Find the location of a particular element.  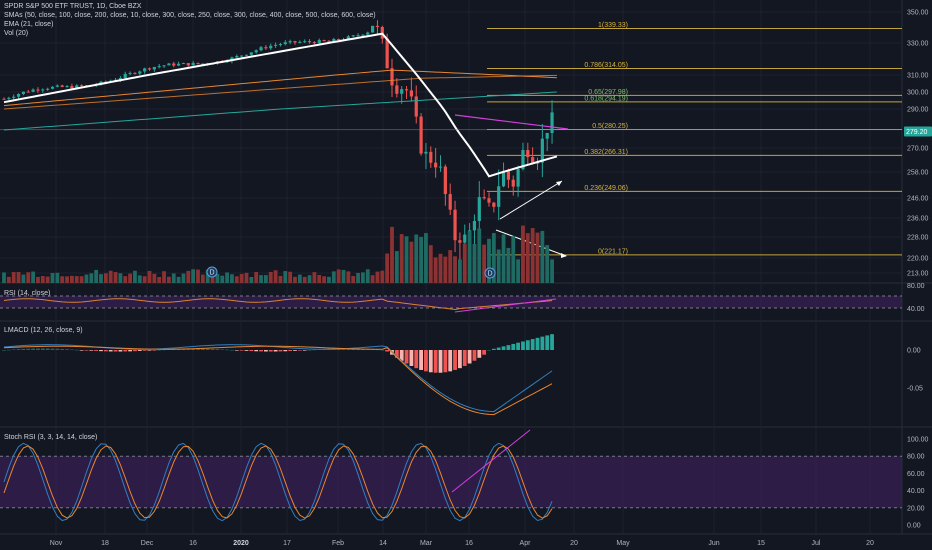

y-tick-label: 258.00 is located at coordinates (918, 173).